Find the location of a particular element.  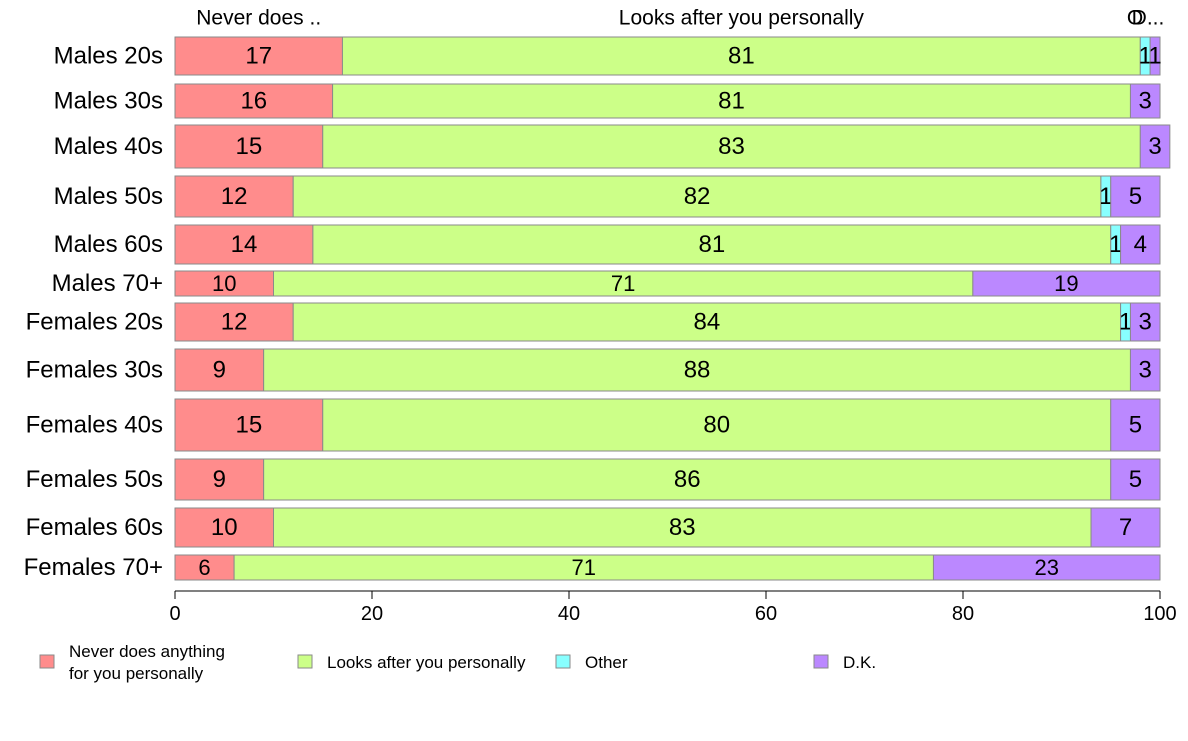

category-label: Females 60s is located at coordinates (94, 527).